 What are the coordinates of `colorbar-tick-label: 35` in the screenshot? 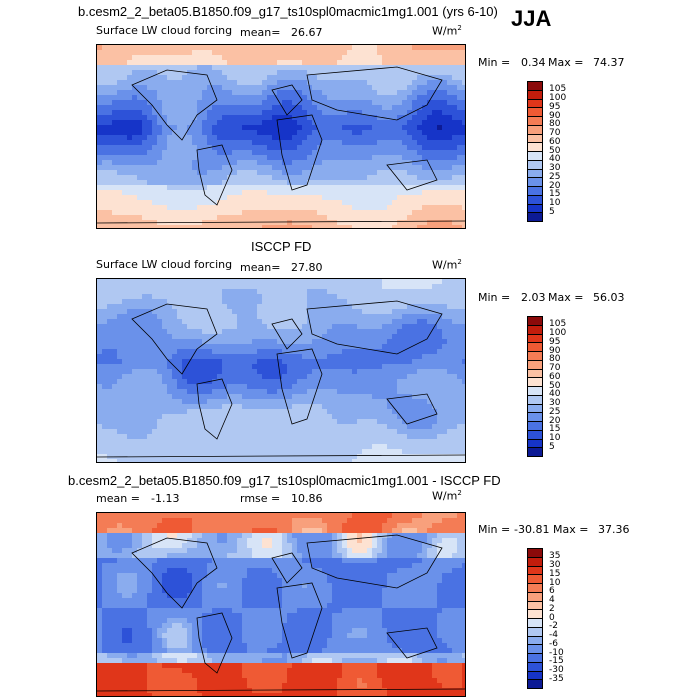 It's located at (555, 556).